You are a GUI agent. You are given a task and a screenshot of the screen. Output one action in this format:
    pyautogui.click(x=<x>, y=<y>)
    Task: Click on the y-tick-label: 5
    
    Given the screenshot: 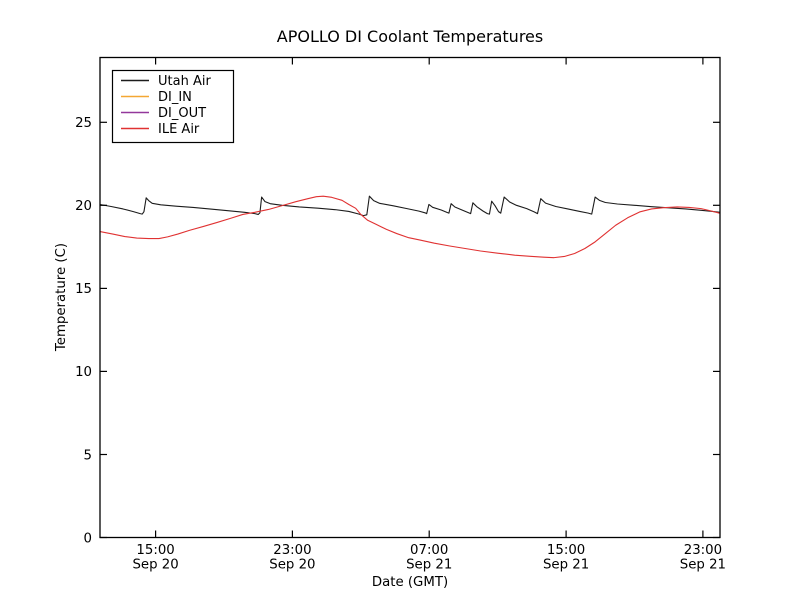 What is the action you would take?
    pyautogui.click(x=88, y=455)
    